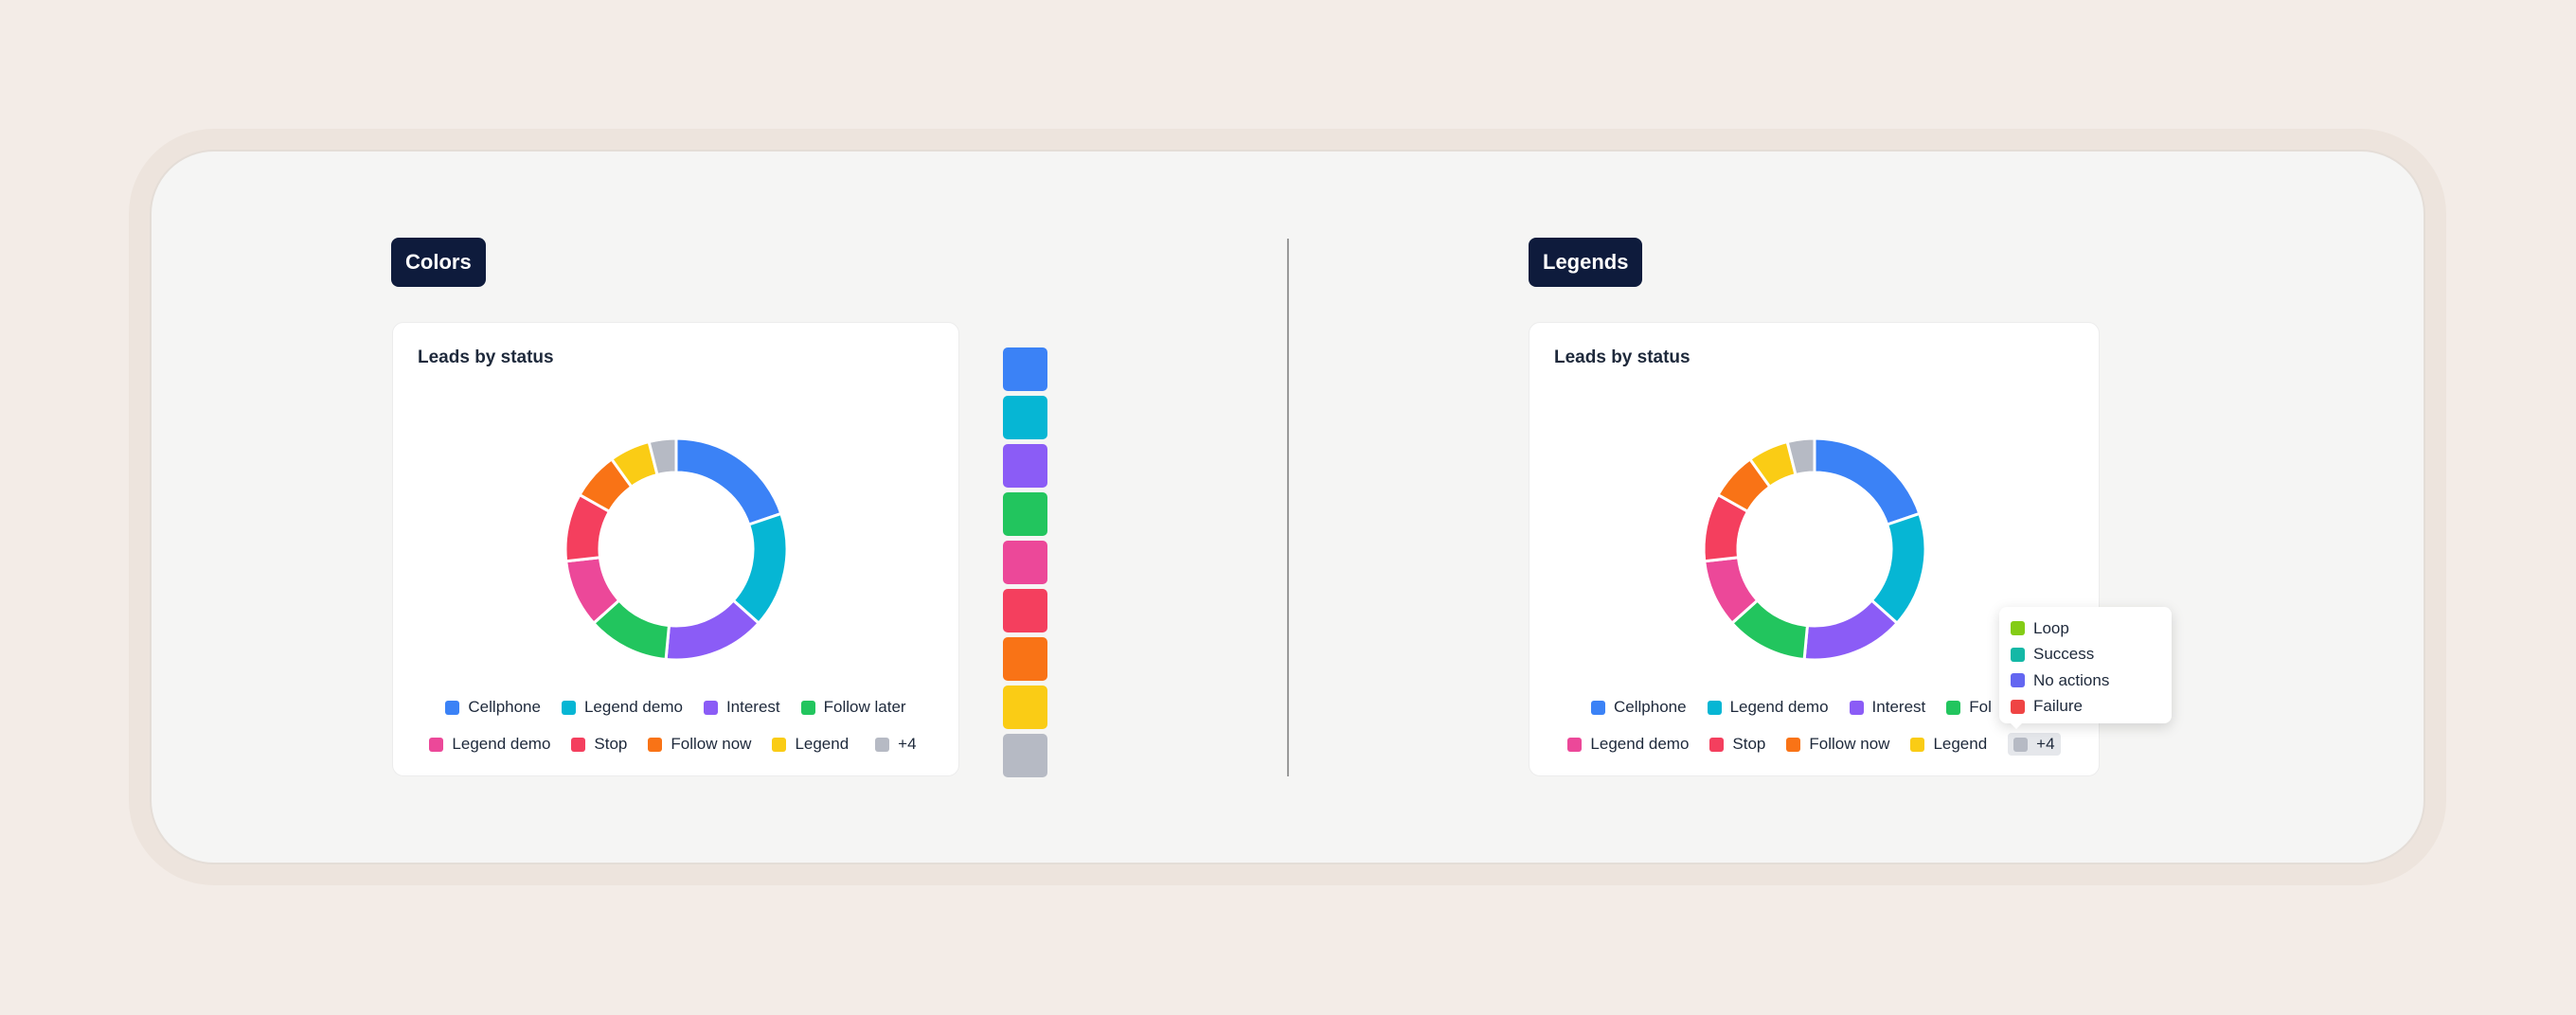  I want to click on section-label-legends: Legends, so click(1586, 262).